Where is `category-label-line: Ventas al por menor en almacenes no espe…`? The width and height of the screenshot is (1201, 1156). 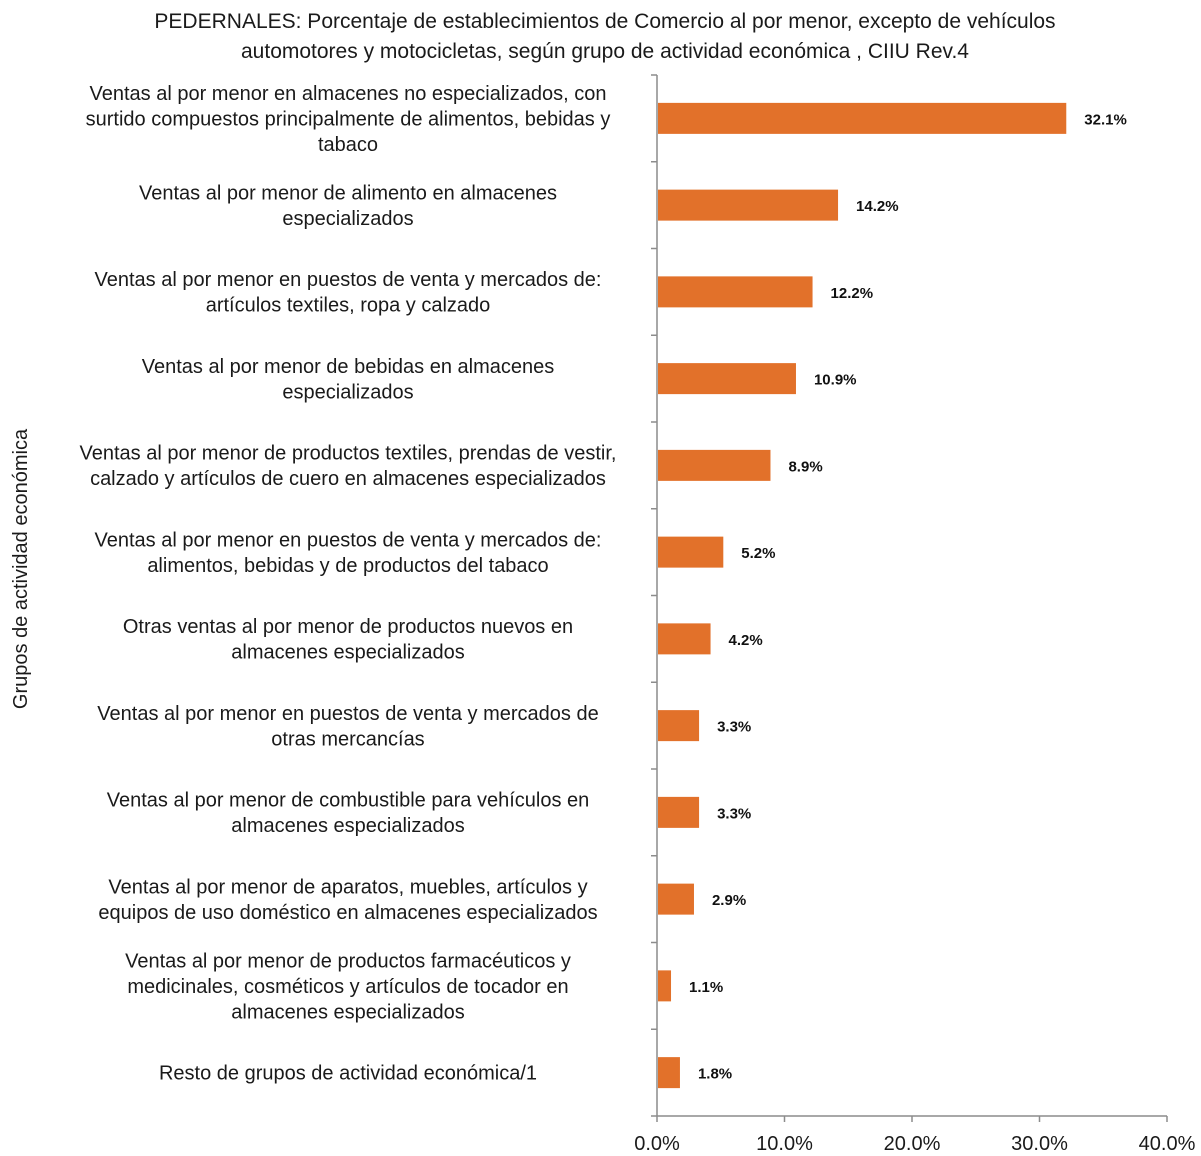 category-label-line: Ventas al por menor en almacenes no espe… is located at coordinates (348, 94).